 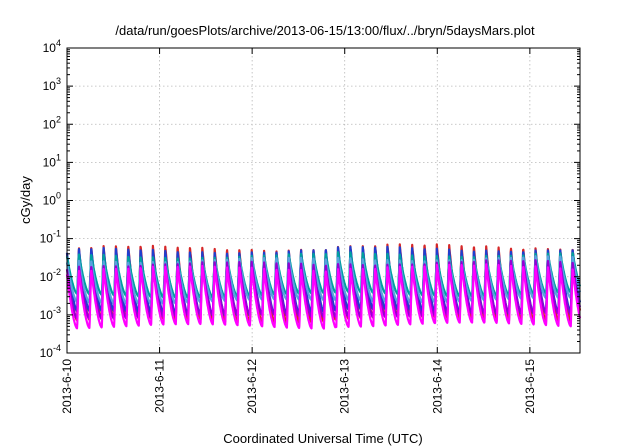 What do you see at coordinates (67, 386) in the screenshot?
I see `x-tick-label: 2013-6-10` at bounding box center [67, 386].